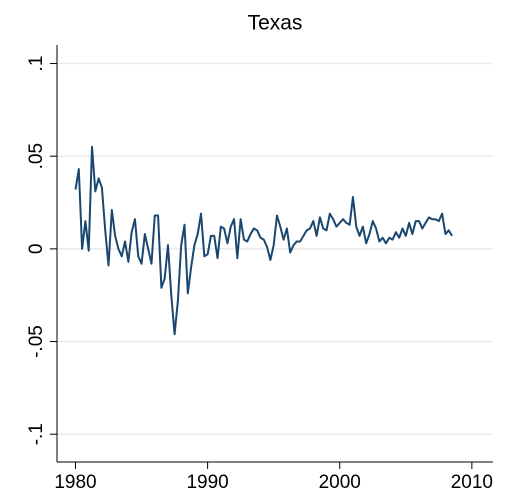 The height and width of the screenshot is (504, 512). Describe the element at coordinates (75, 482) in the screenshot. I see `x-tick-label: 1980` at that location.